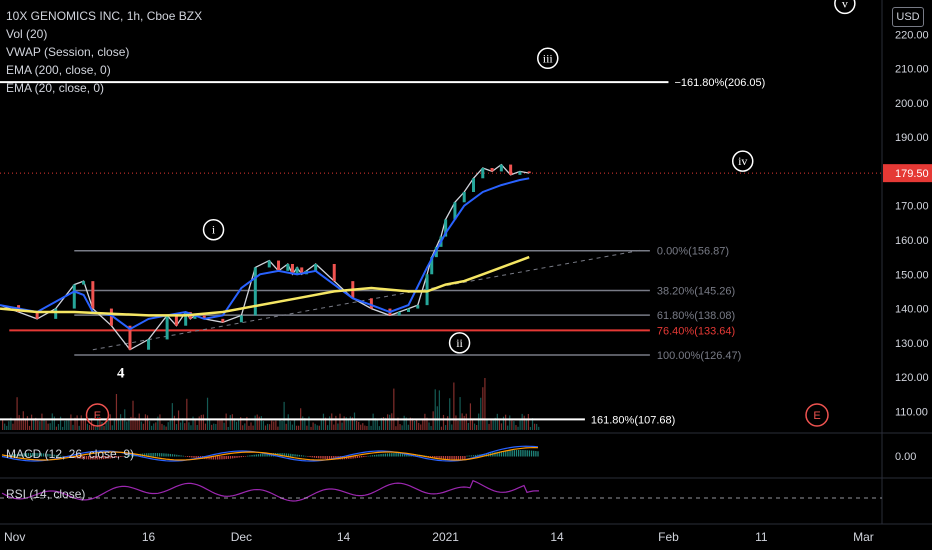 This screenshot has height=550, width=932. What do you see at coordinates (46, 494) in the screenshot?
I see `rsi-pane-label: RSI (14, close)` at bounding box center [46, 494].